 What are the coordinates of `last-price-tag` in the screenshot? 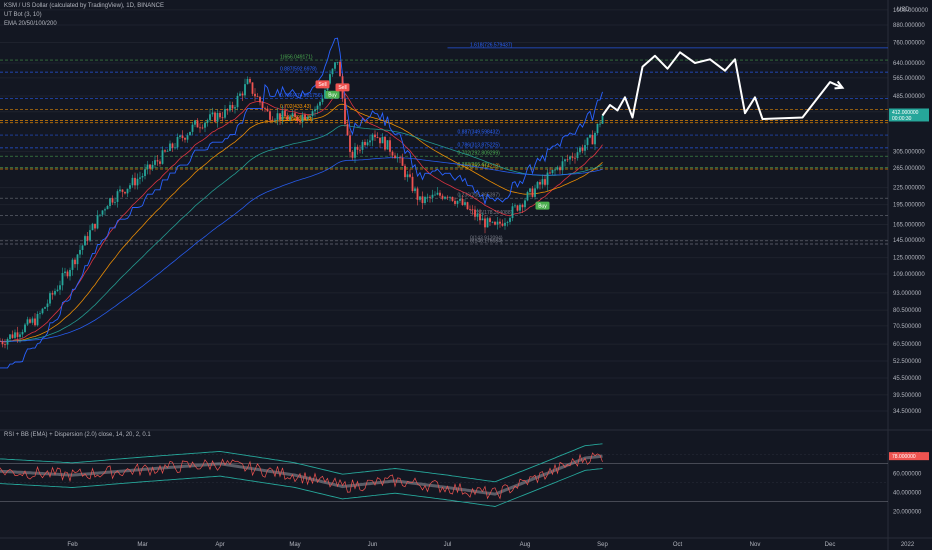 It's located at (909, 115).